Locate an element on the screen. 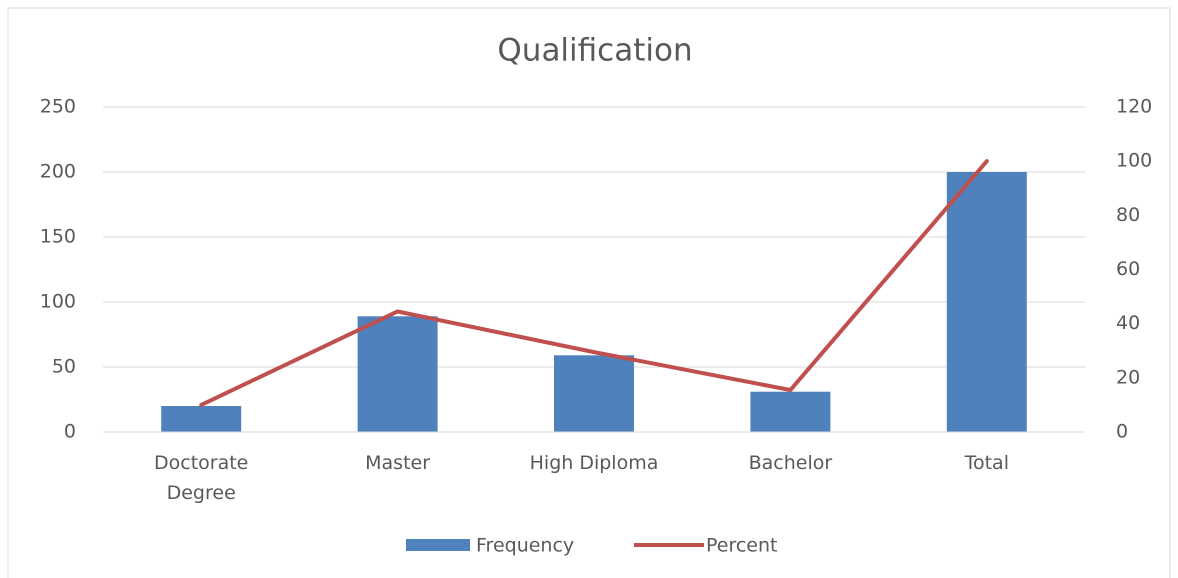 The width and height of the screenshot is (1178, 578). y-tick-label: 150 is located at coordinates (58, 237).